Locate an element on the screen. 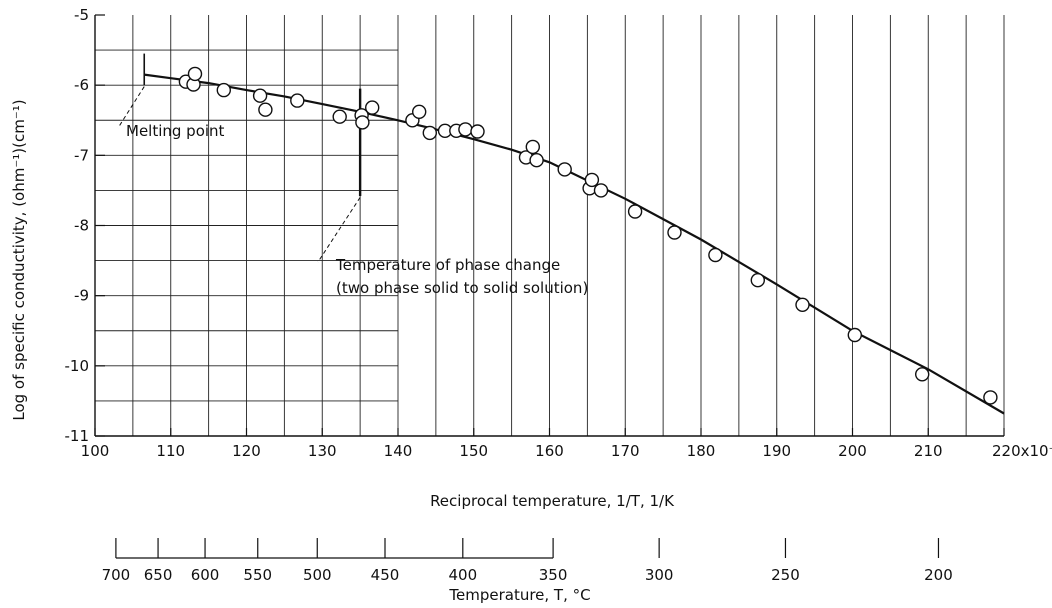 This screenshot has width=1052, height=608. secondary-tick-label: 500 is located at coordinates (317, 575).